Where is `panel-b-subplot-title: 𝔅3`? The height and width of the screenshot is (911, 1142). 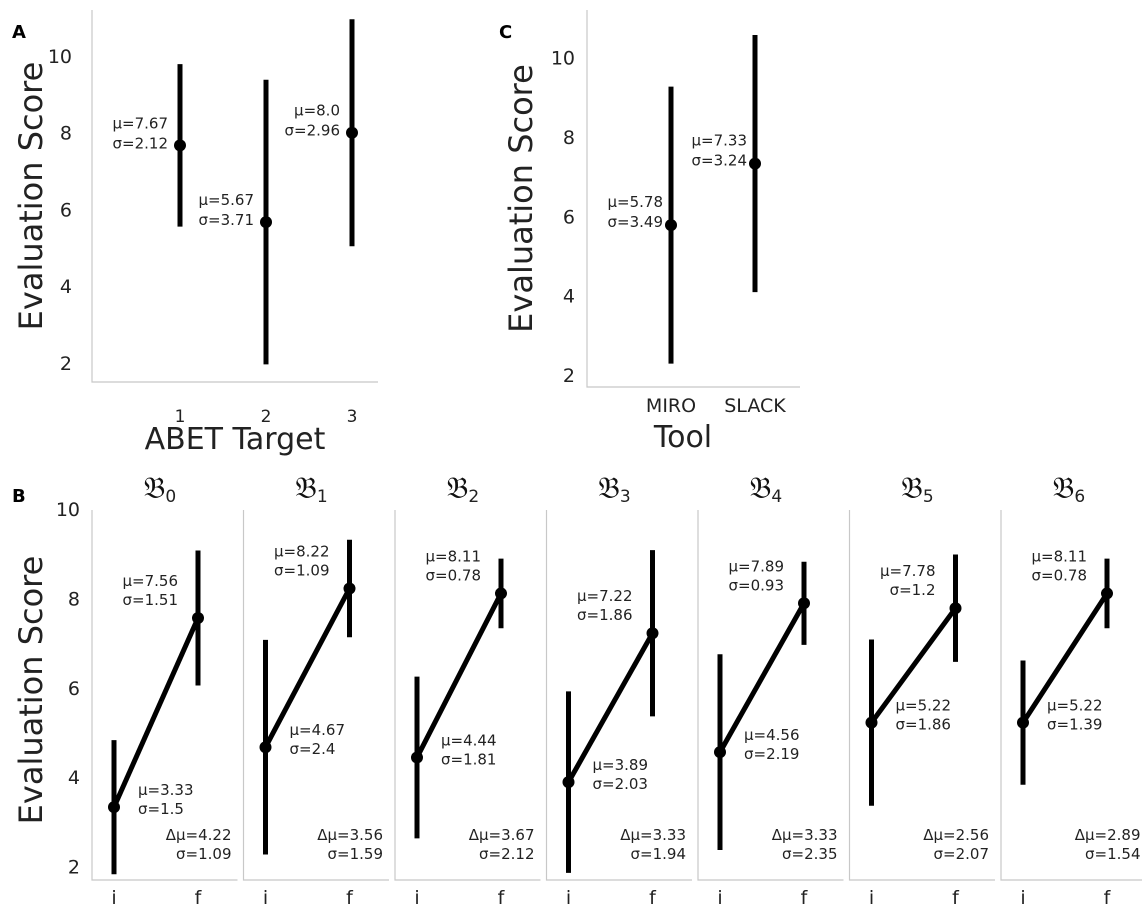
panel-b-subplot-title: 𝔅3 is located at coordinates (614, 489).